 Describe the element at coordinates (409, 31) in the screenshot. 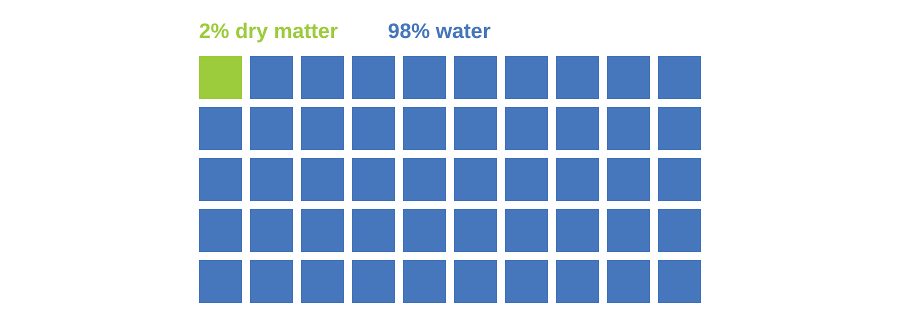

I see `data-label: 98%` at that location.